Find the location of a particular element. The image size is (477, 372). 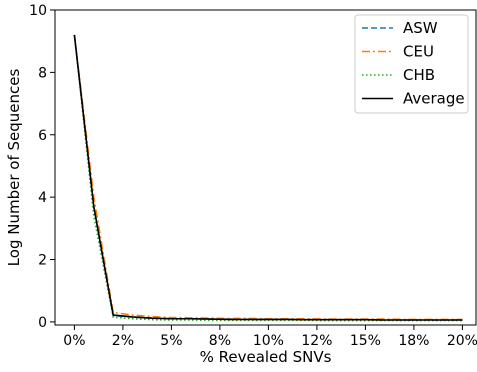

x-tick-label: 10% is located at coordinates (268, 341).